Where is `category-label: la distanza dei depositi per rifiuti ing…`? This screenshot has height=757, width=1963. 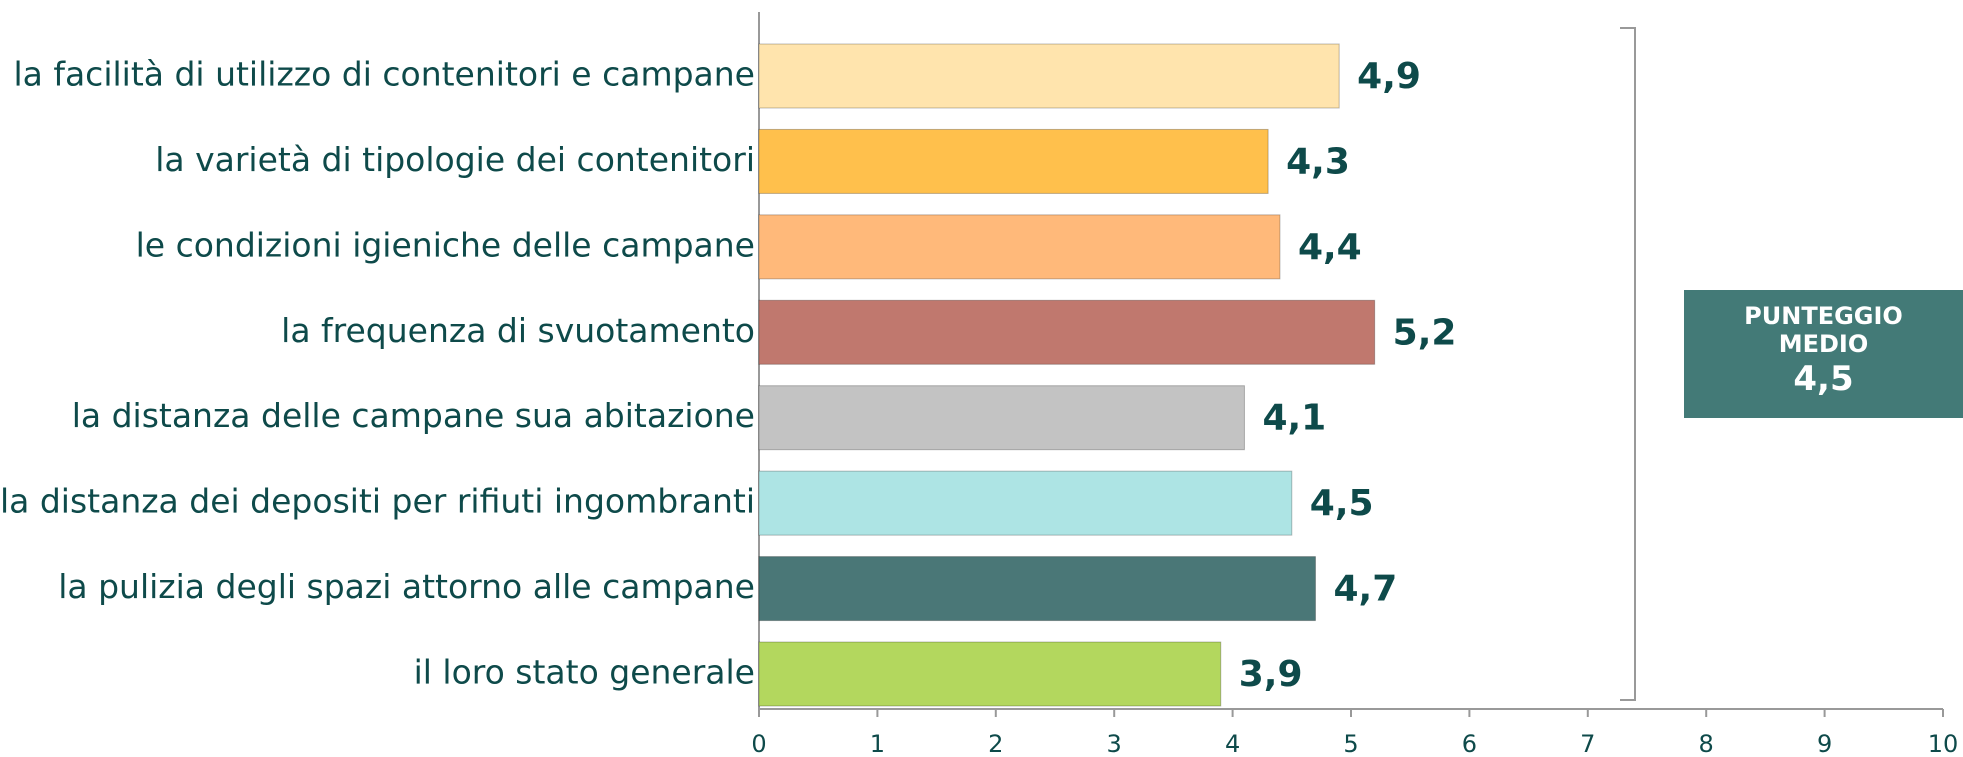 category-label: la distanza dei depositi per rifiuti ing… is located at coordinates (377, 501).